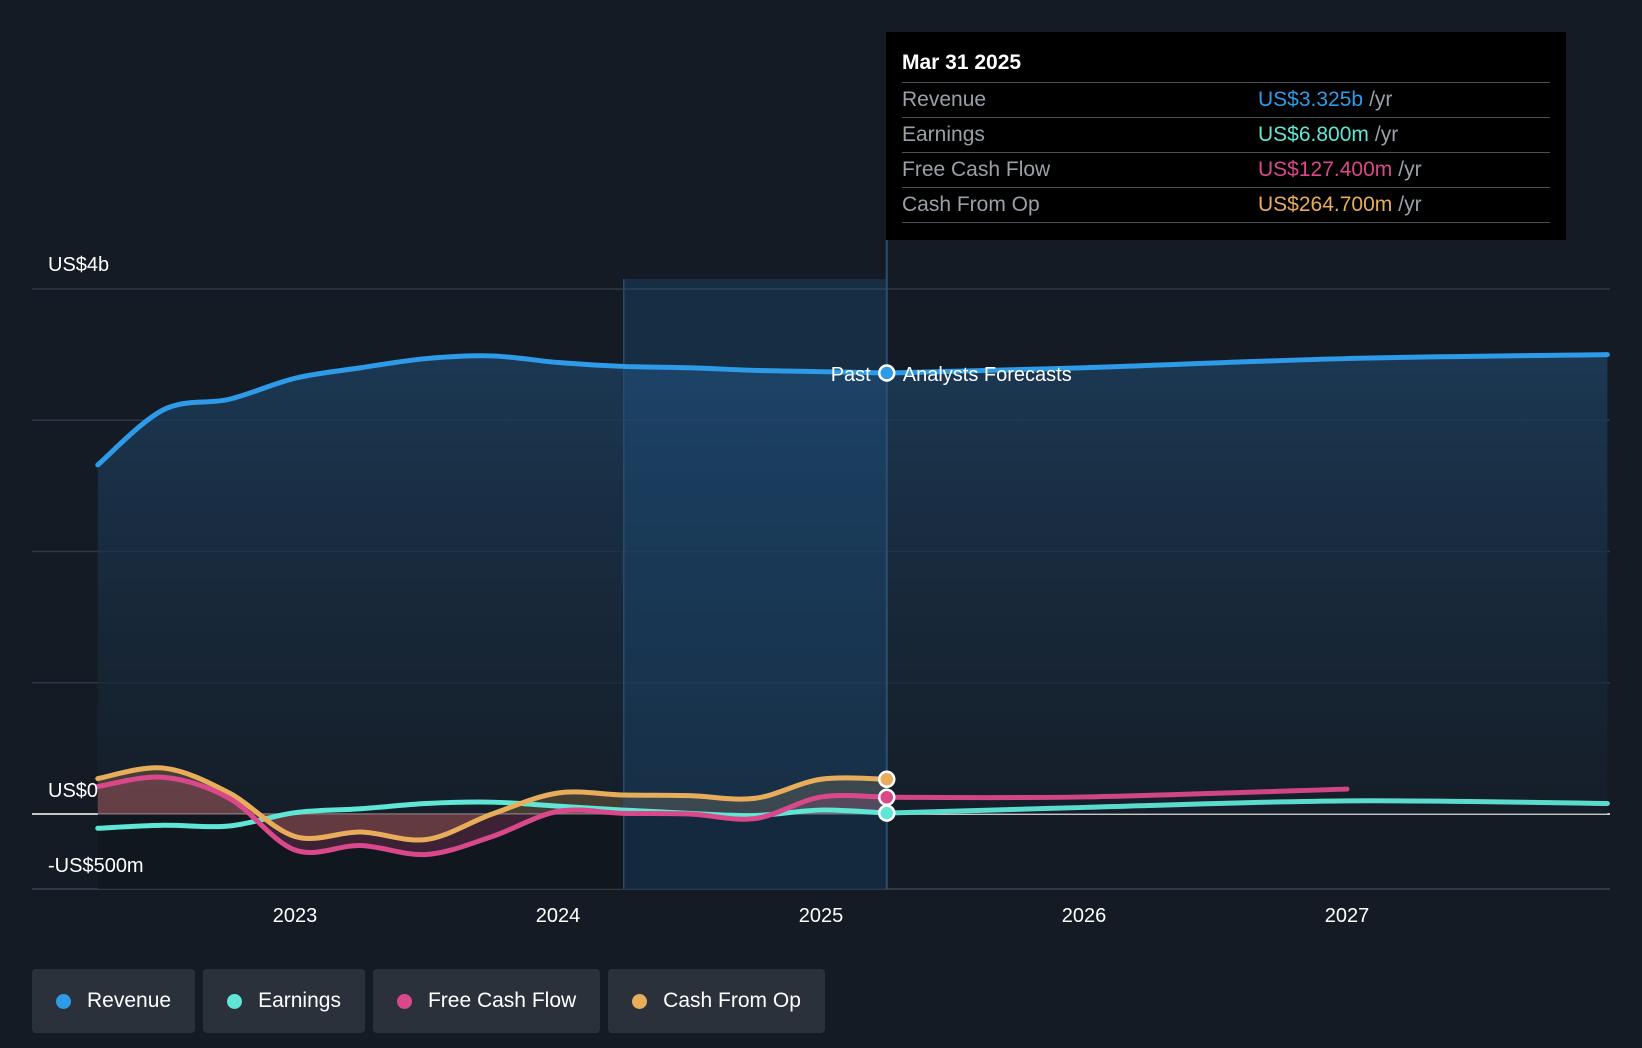 The image size is (1642, 1048). I want to click on legend-label: Revenue, so click(129, 1000).